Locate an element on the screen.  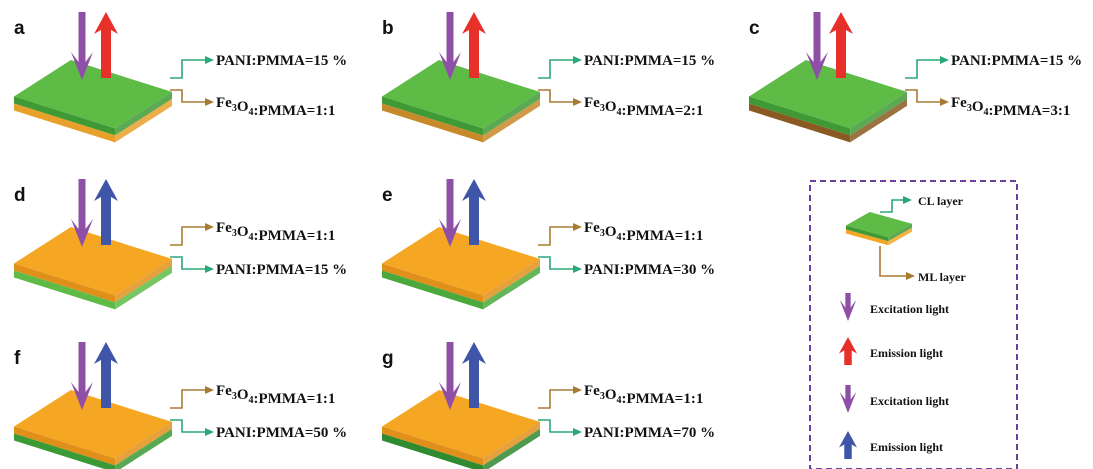
upper-label-g: Fe3O4:PMMA=1:1 is located at coordinates (643, 395).